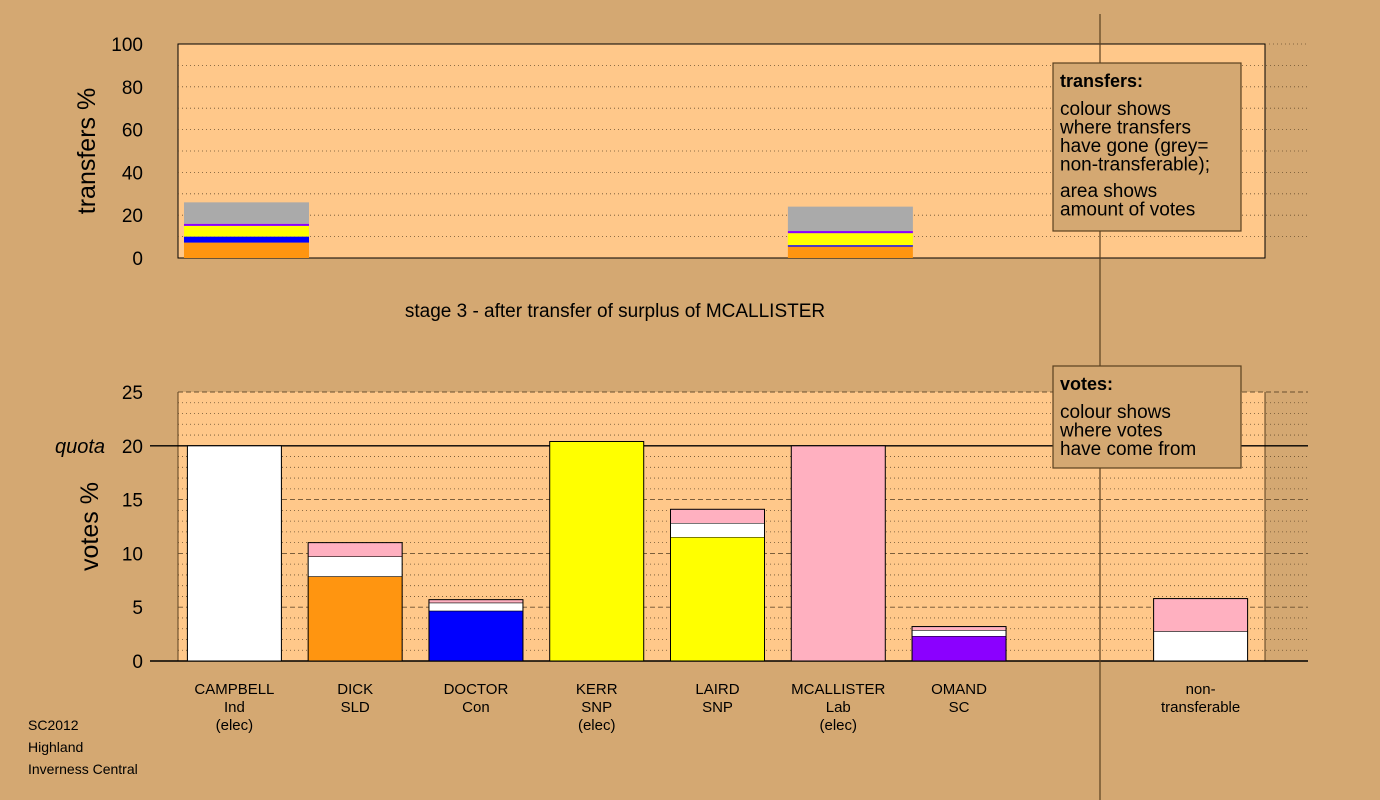  I want to click on candidate-label: SC, so click(959, 707).